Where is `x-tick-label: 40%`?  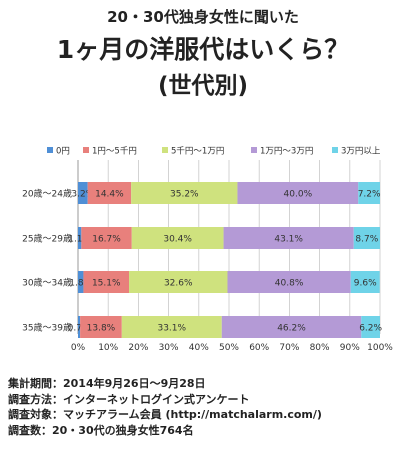 x-tick-label: 40% is located at coordinates (199, 348).